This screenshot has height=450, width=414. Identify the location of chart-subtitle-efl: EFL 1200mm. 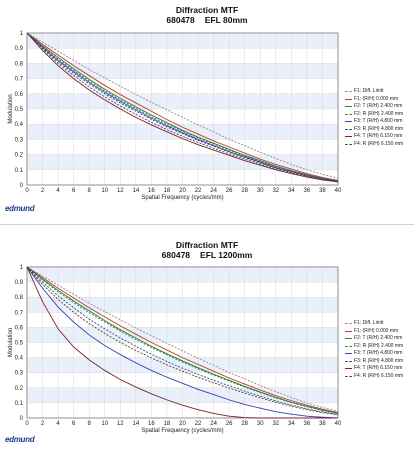
(226, 255).